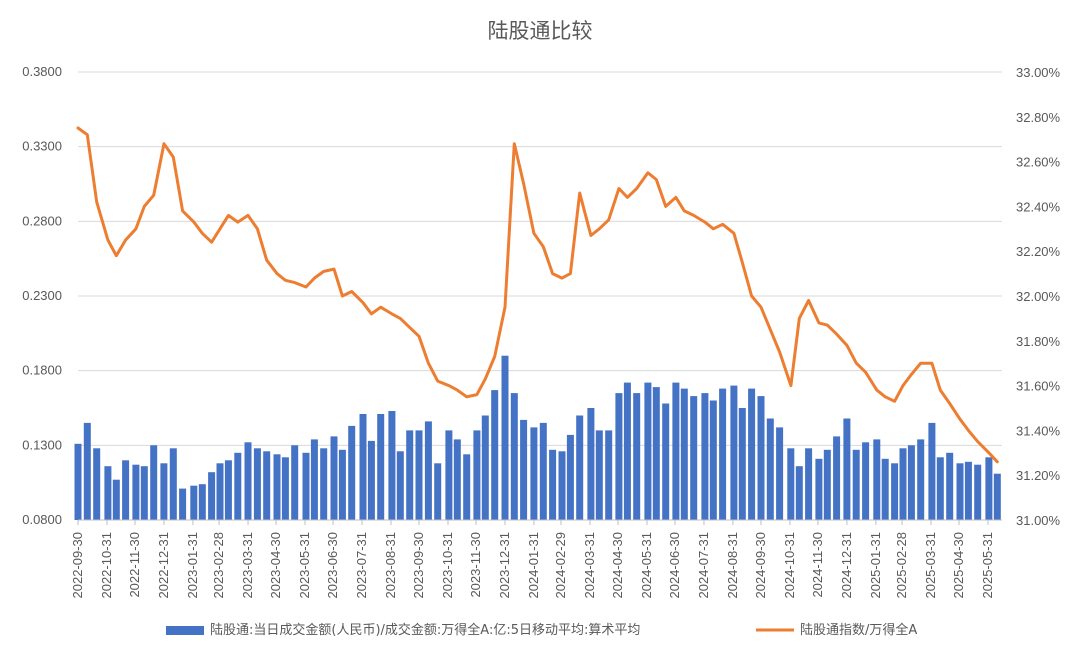  I want to click on x-axis-tick-label: 2023-12-31, so click(504, 565).